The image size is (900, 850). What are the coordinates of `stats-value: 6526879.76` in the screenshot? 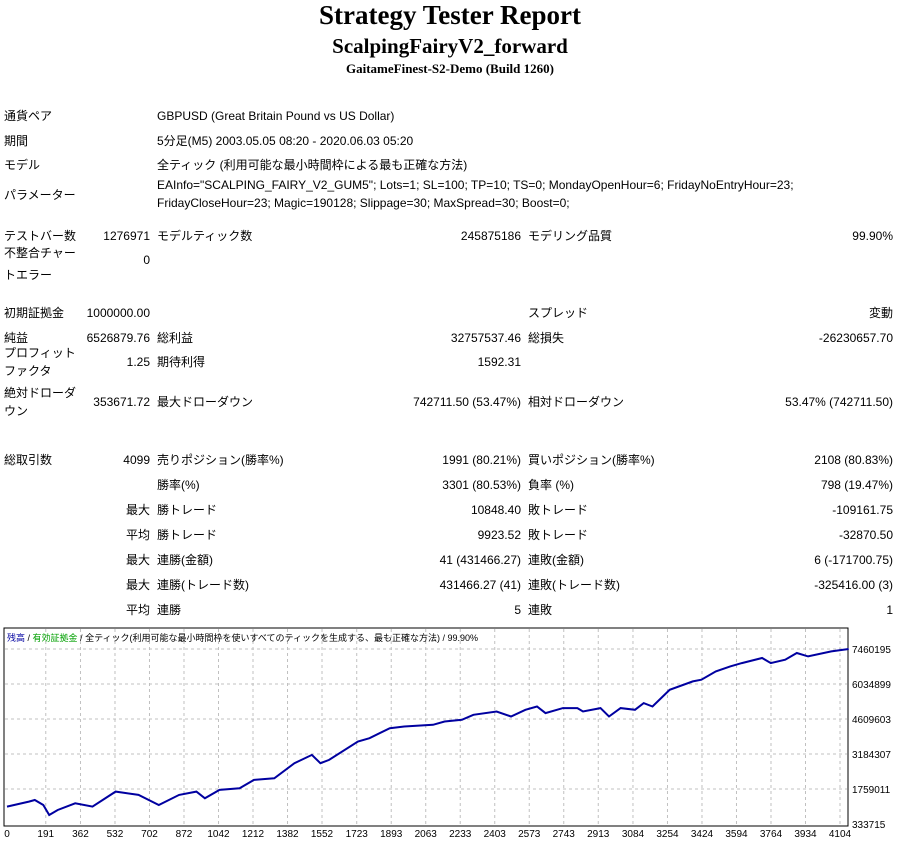 It's located at (118, 338).